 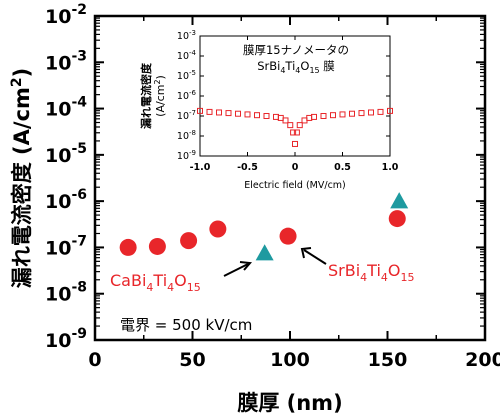 What do you see at coordinates (186, 325) in the screenshot?
I see `electric-field-condition: 電界 = 500 kV/cm` at bounding box center [186, 325].